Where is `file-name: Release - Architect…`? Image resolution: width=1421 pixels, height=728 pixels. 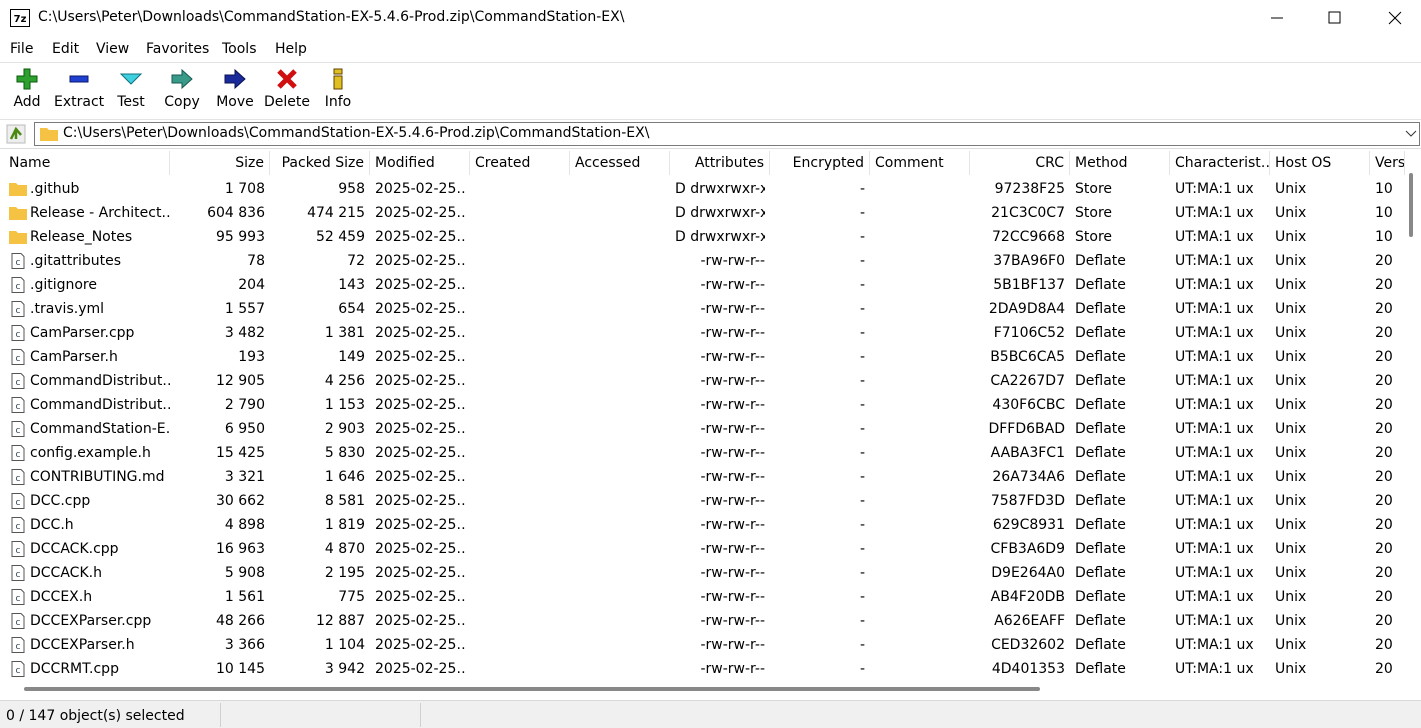 file-name: Release - Architect… is located at coordinates (100, 213).